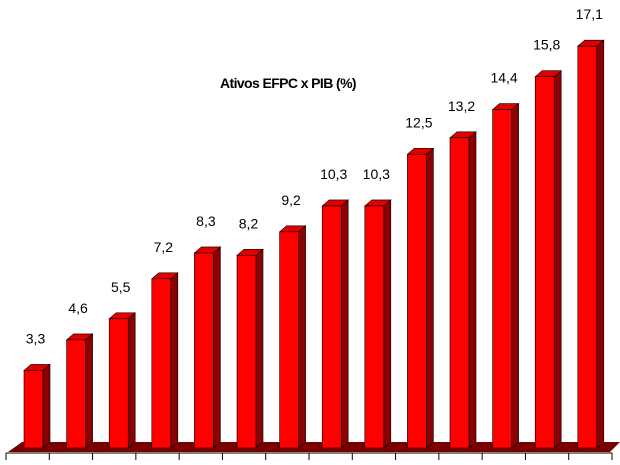  I want to click on chart-floor, so click(314, 447).